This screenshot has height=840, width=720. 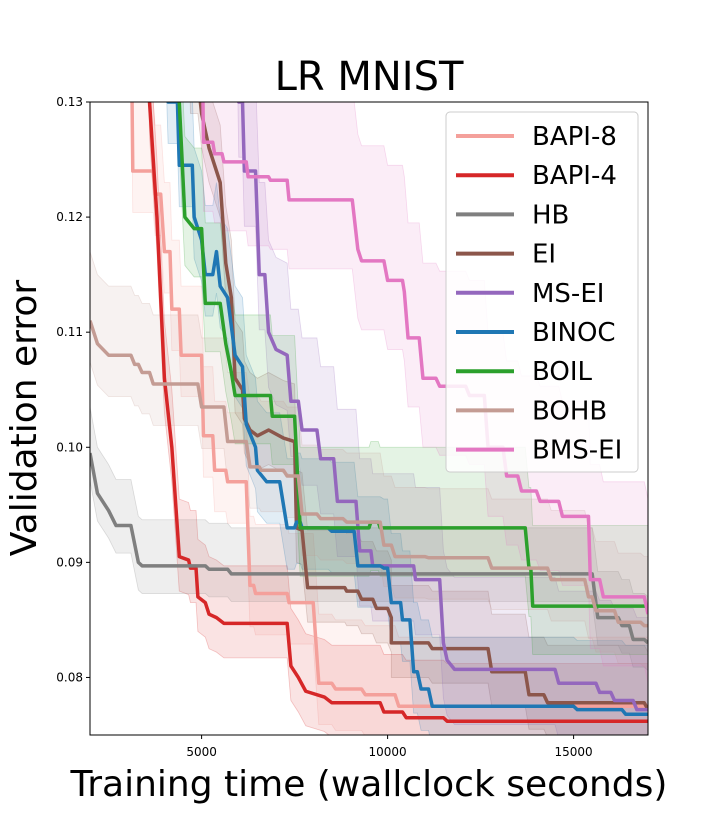 What do you see at coordinates (544, 255) in the screenshot?
I see `legend-label-ei: EI` at bounding box center [544, 255].